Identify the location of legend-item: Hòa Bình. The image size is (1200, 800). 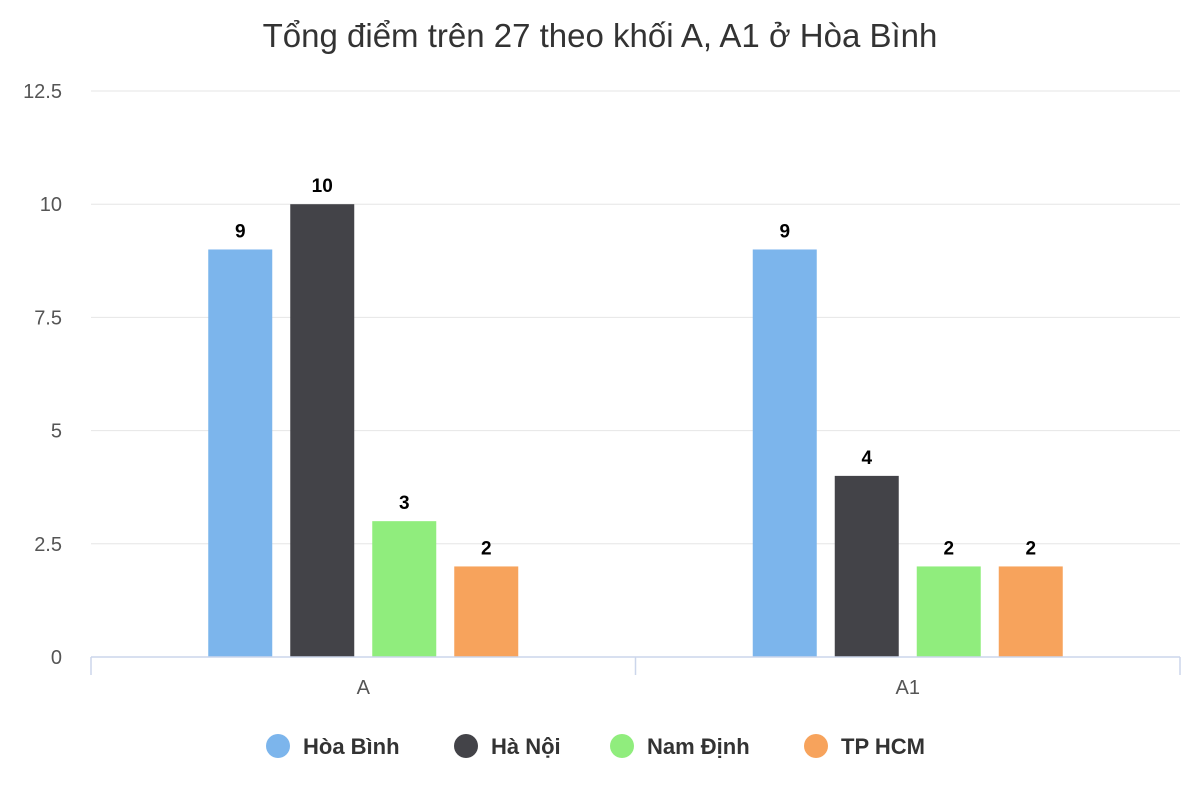
(333, 746).